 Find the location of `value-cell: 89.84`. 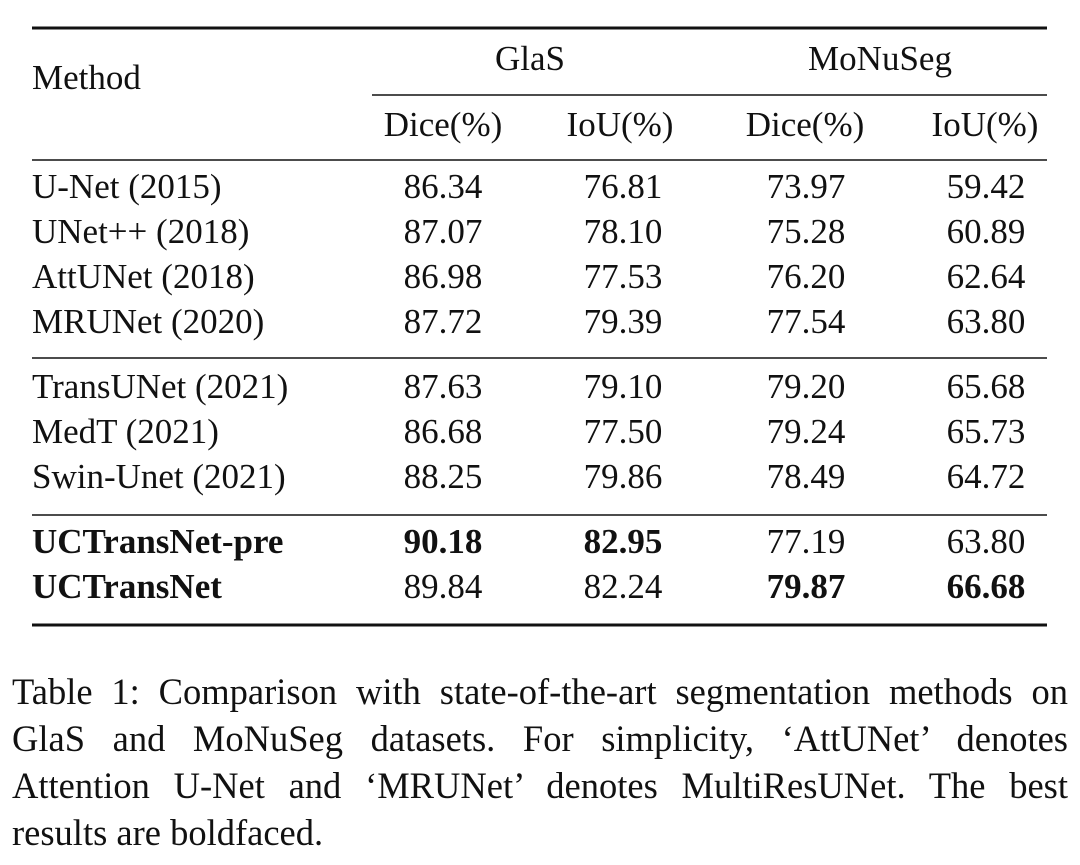

value-cell: 89.84 is located at coordinates (443, 586).